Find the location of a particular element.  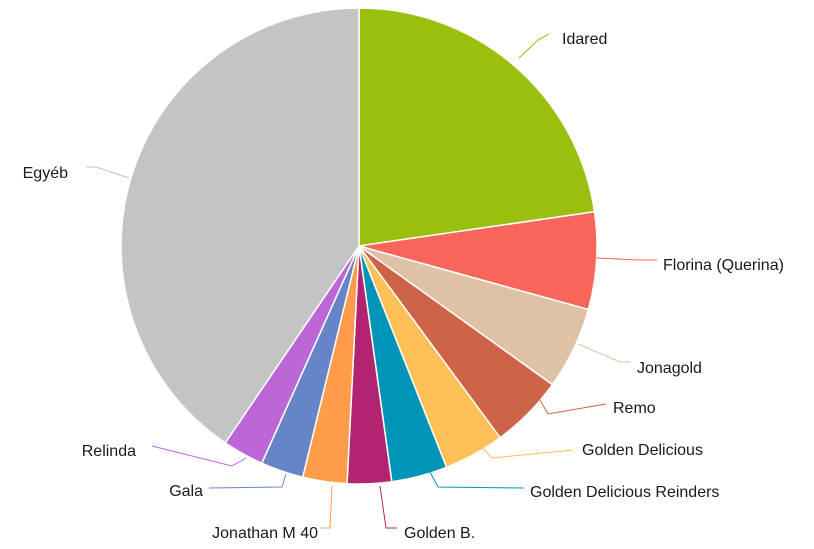

leader-line-gala is located at coordinates (247, 481).